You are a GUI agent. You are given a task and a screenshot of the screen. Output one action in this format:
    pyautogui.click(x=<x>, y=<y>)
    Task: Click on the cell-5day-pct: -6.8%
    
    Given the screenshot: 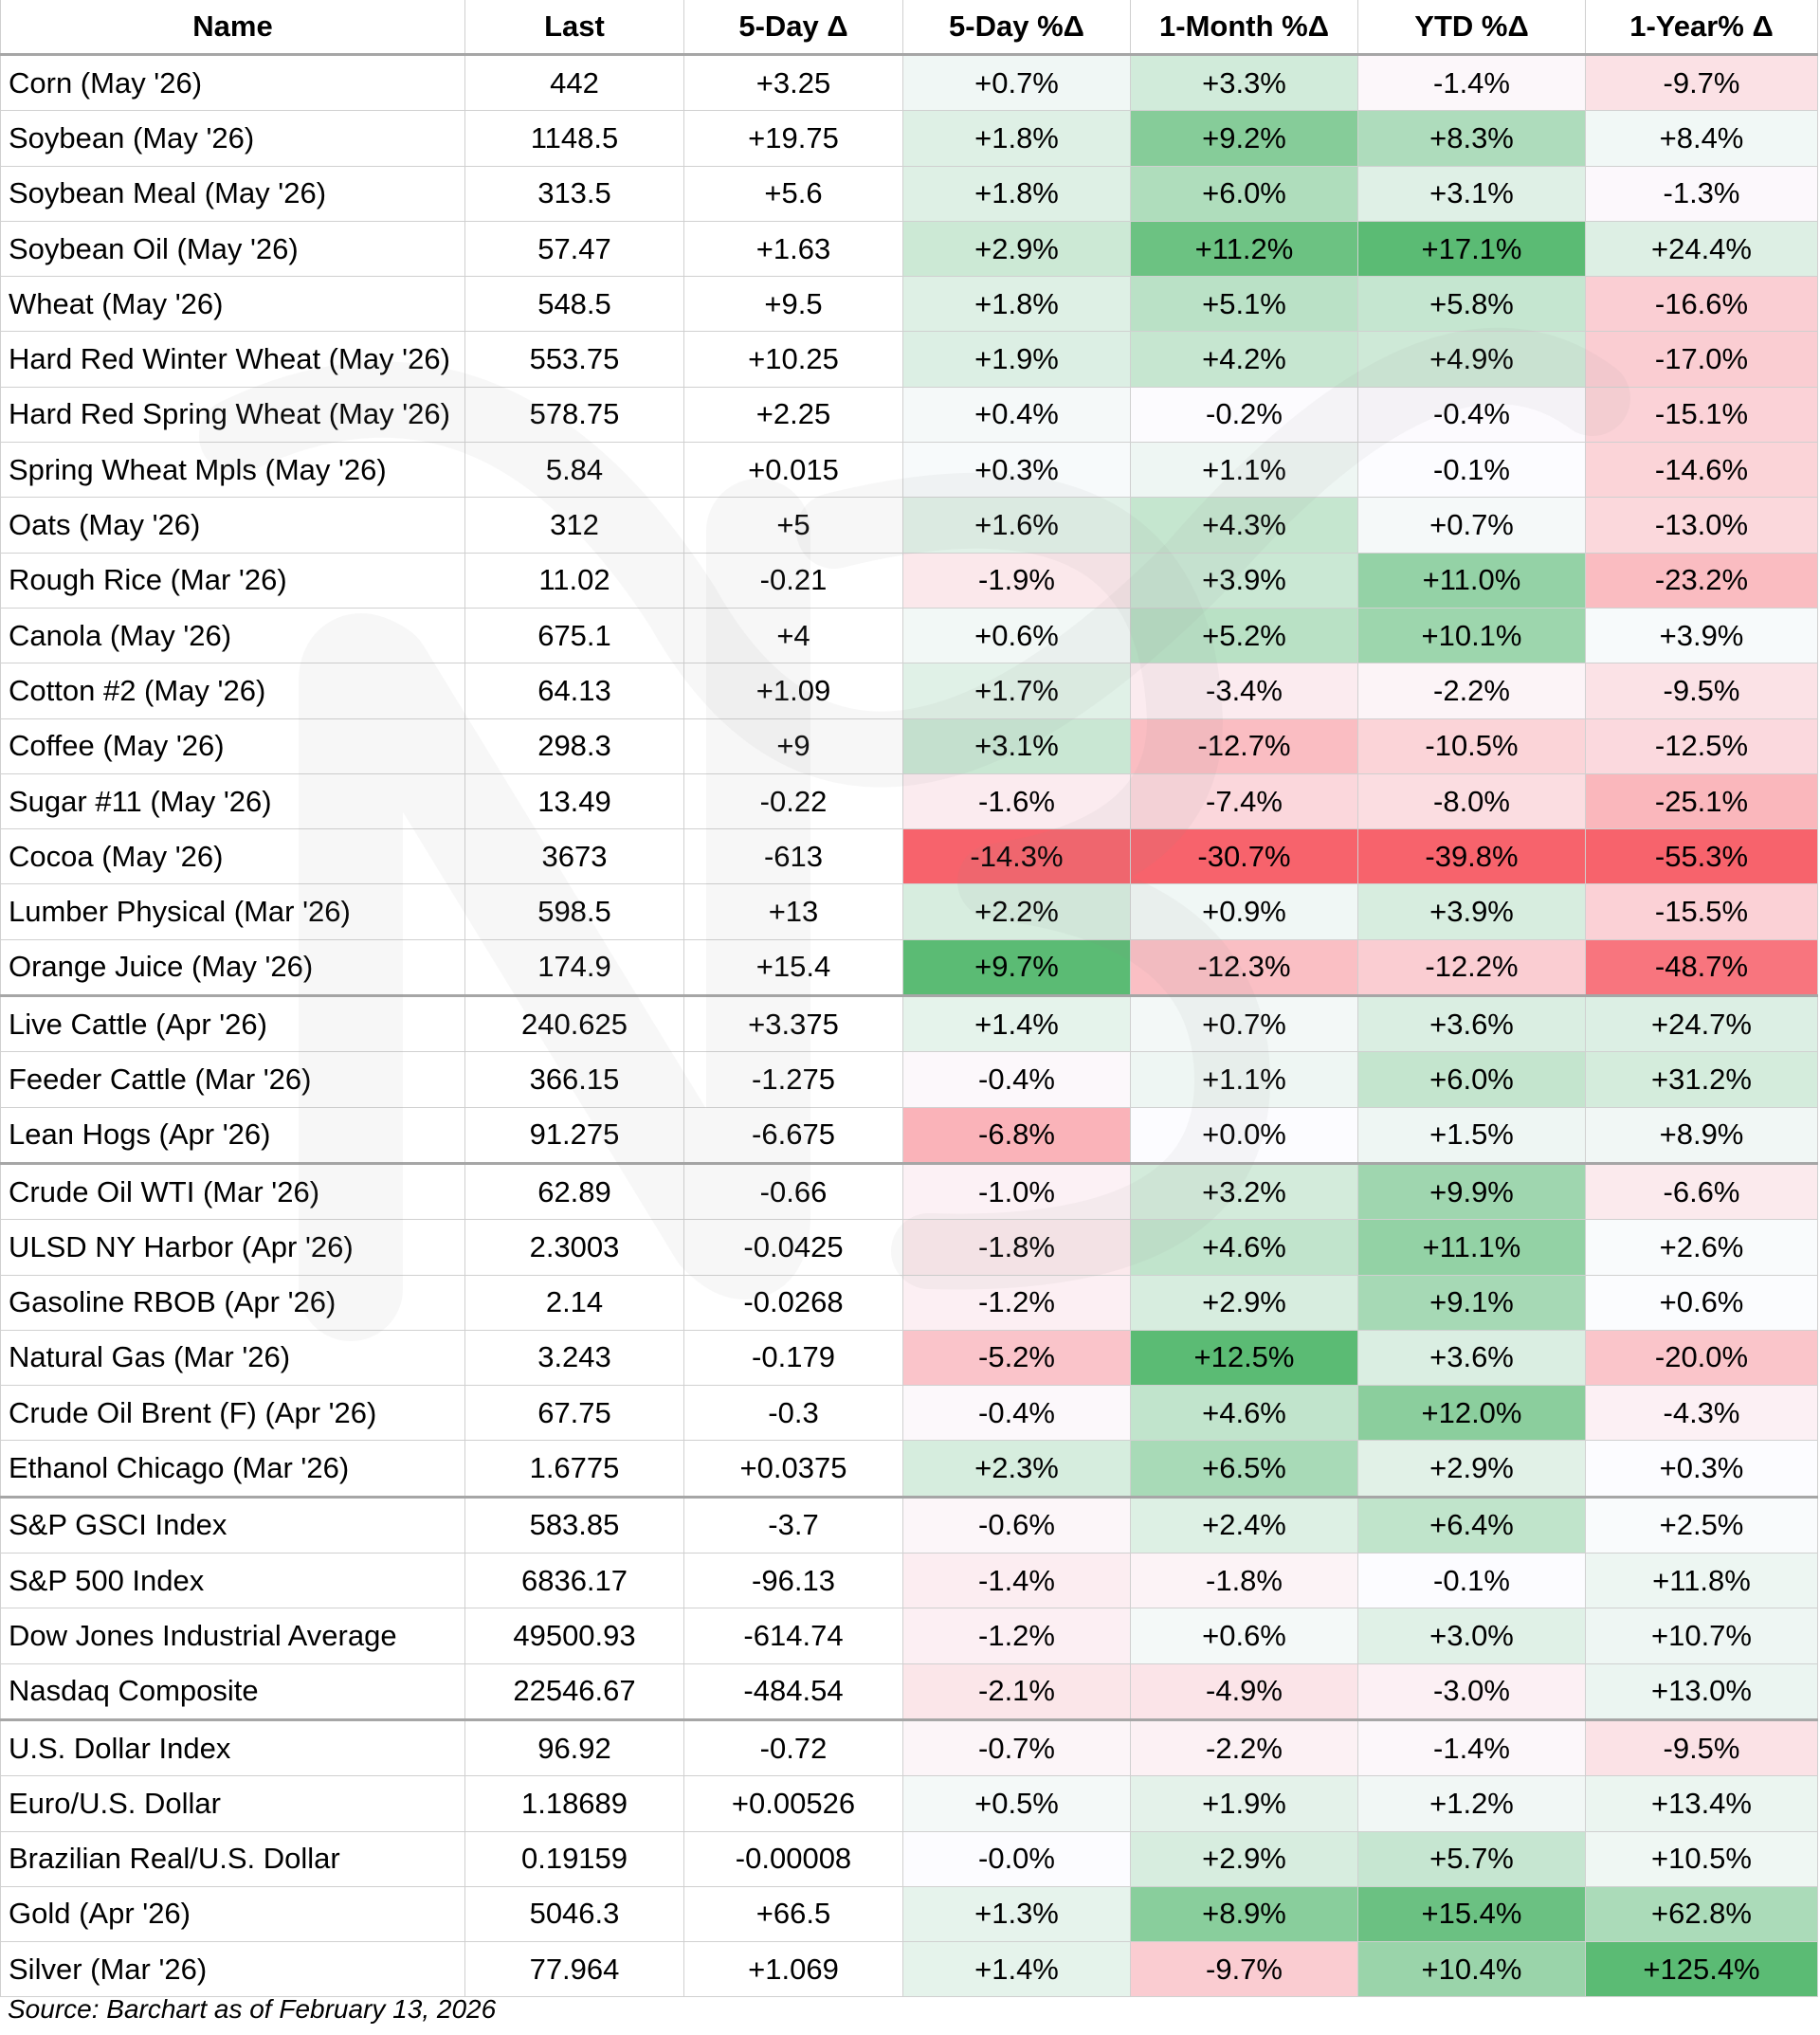 What is the action you would take?
    pyautogui.click(x=1017, y=1135)
    